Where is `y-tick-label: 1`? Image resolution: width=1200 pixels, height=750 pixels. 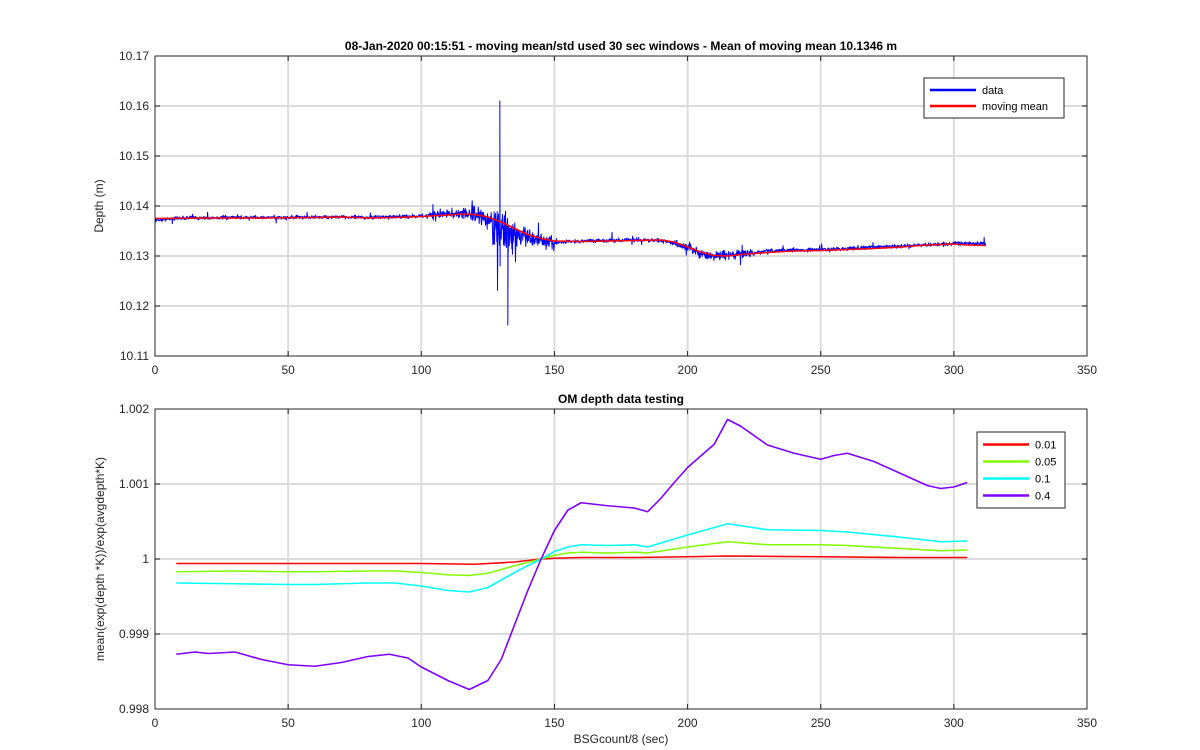
y-tick-label: 1 is located at coordinates (145, 559).